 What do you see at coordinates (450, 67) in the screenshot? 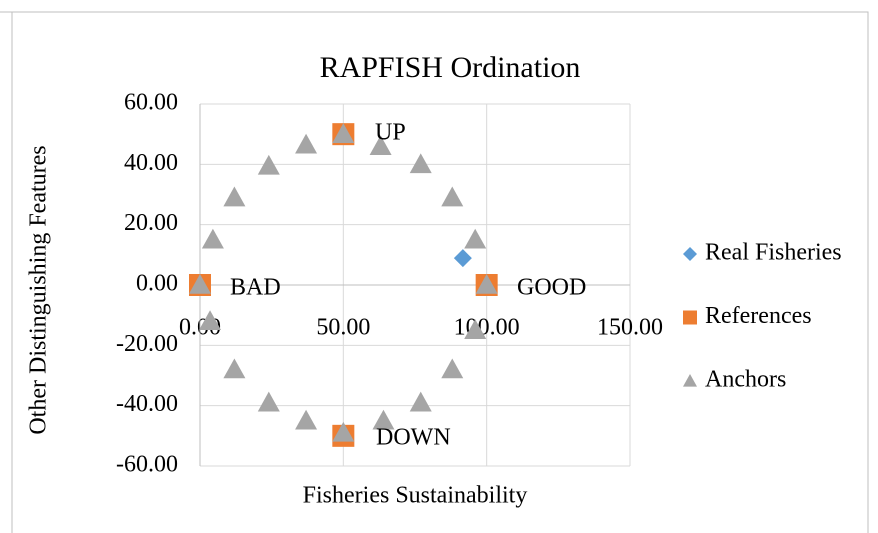
I see `chart-title: RAPFISH Ordination` at bounding box center [450, 67].